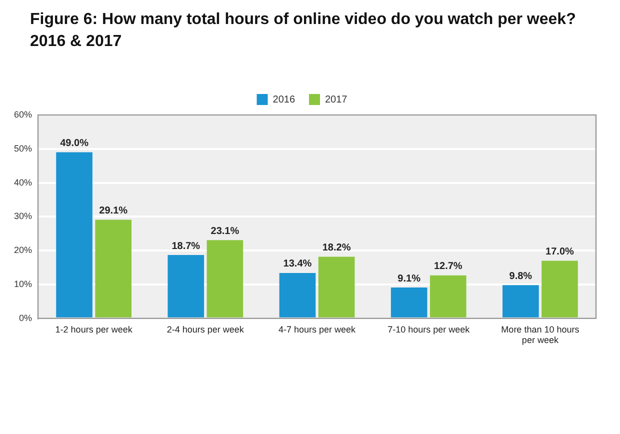 The image size is (620, 434). What do you see at coordinates (317, 329) in the screenshot?
I see `x-tick-label: 4-7 hours per week` at bounding box center [317, 329].